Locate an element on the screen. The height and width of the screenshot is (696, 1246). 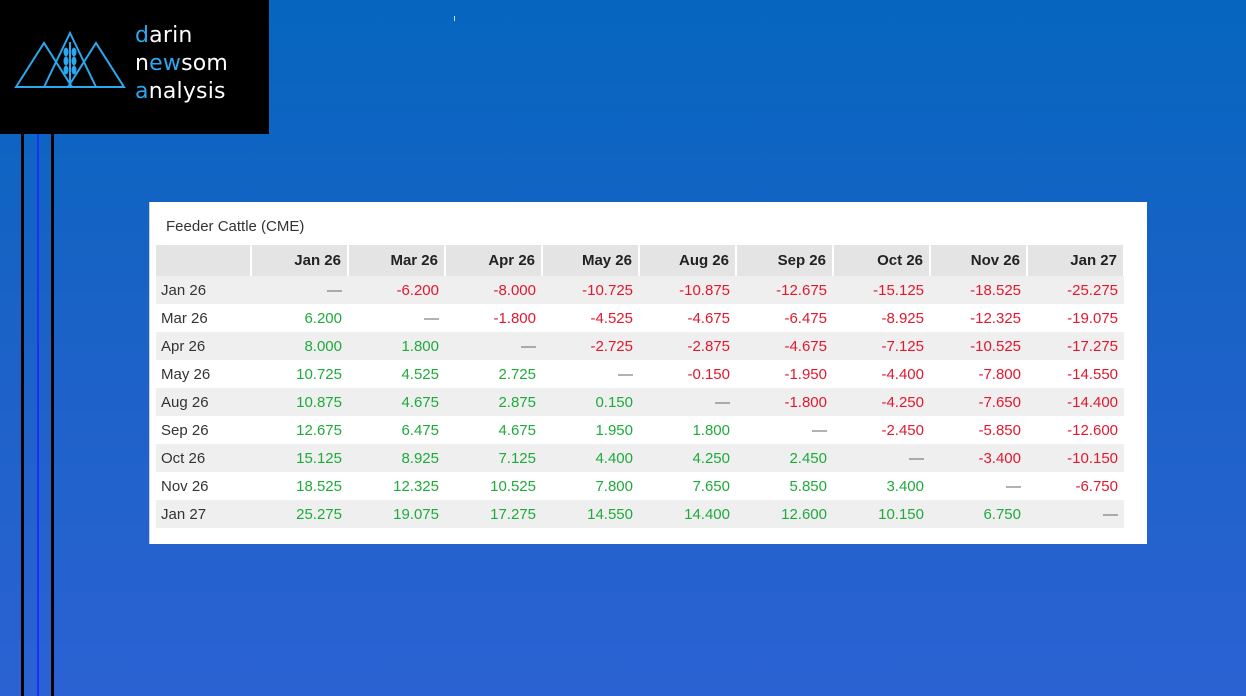
spread-cell: 8.000 is located at coordinates (299, 346).